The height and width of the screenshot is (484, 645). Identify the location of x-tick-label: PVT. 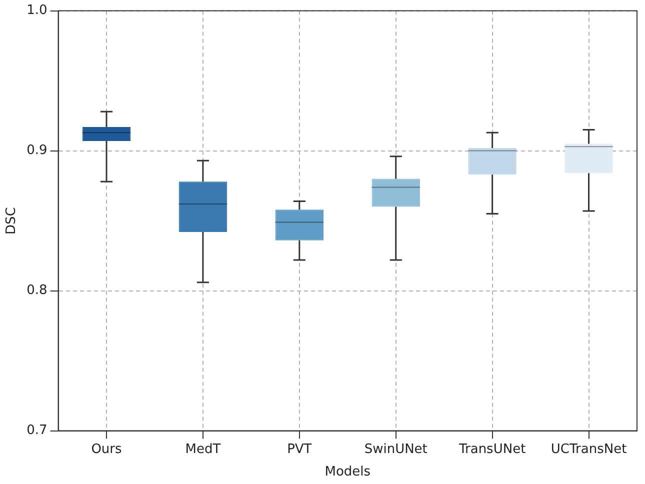
(299, 449).